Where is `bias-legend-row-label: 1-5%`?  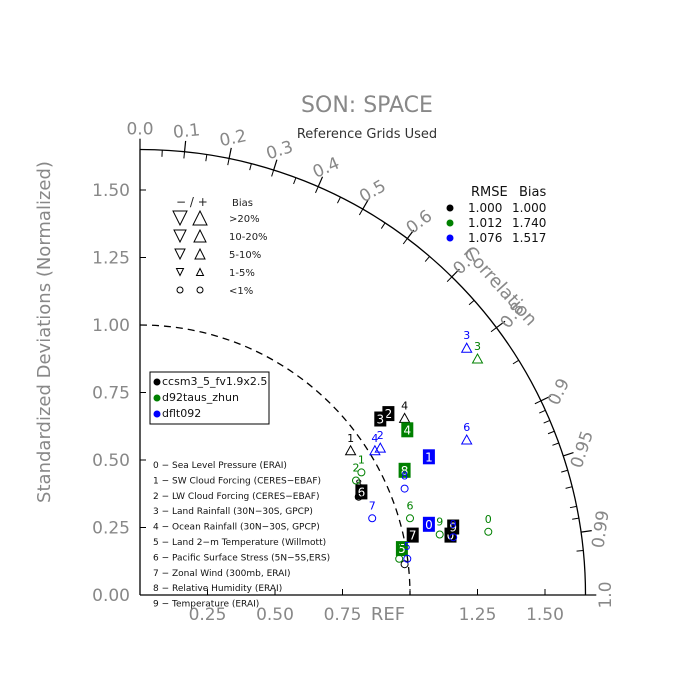 bias-legend-row-label: 1-5% is located at coordinates (242, 273).